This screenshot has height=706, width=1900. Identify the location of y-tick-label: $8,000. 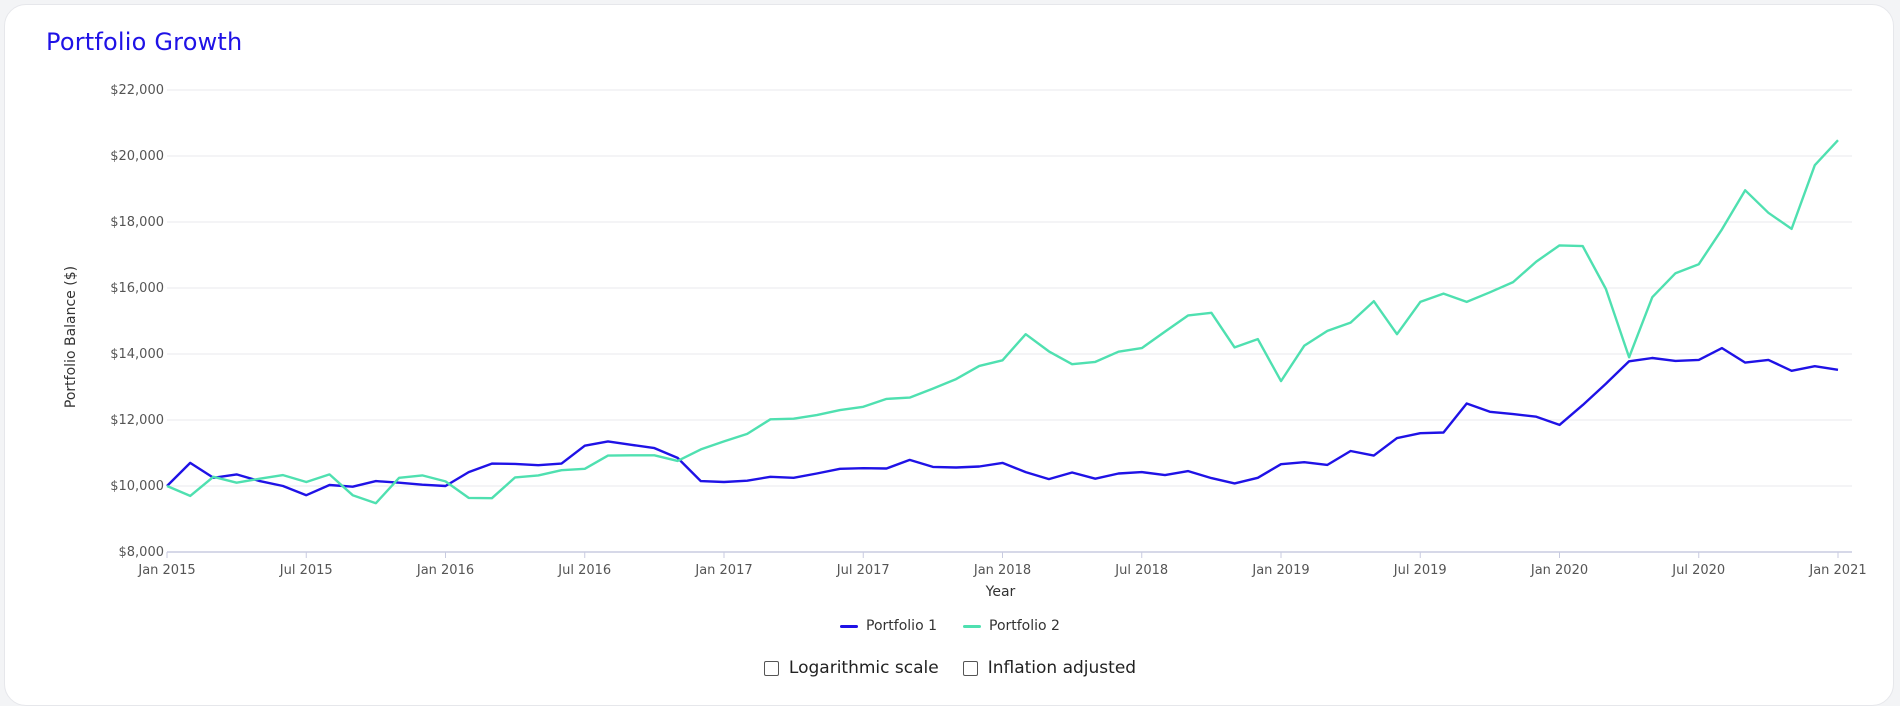
(142, 552).